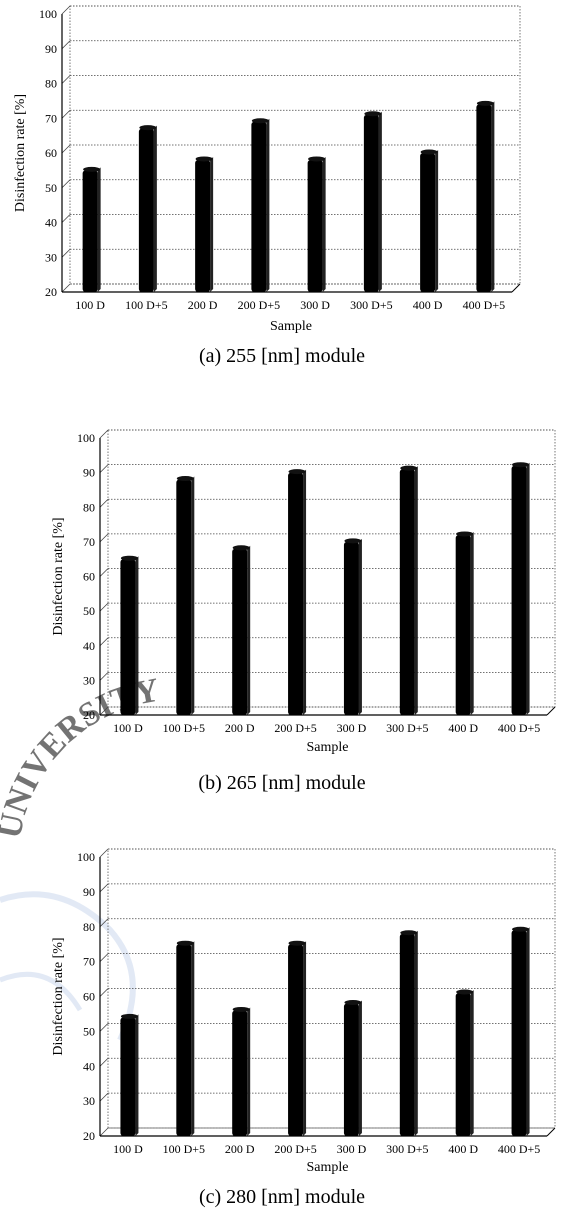 The width and height of the screenshot is (564, 1218). Describe the element at coordinates (282, 356) in the screenshot. I see `caption-a: (a) 255 [nm] module` at that location.